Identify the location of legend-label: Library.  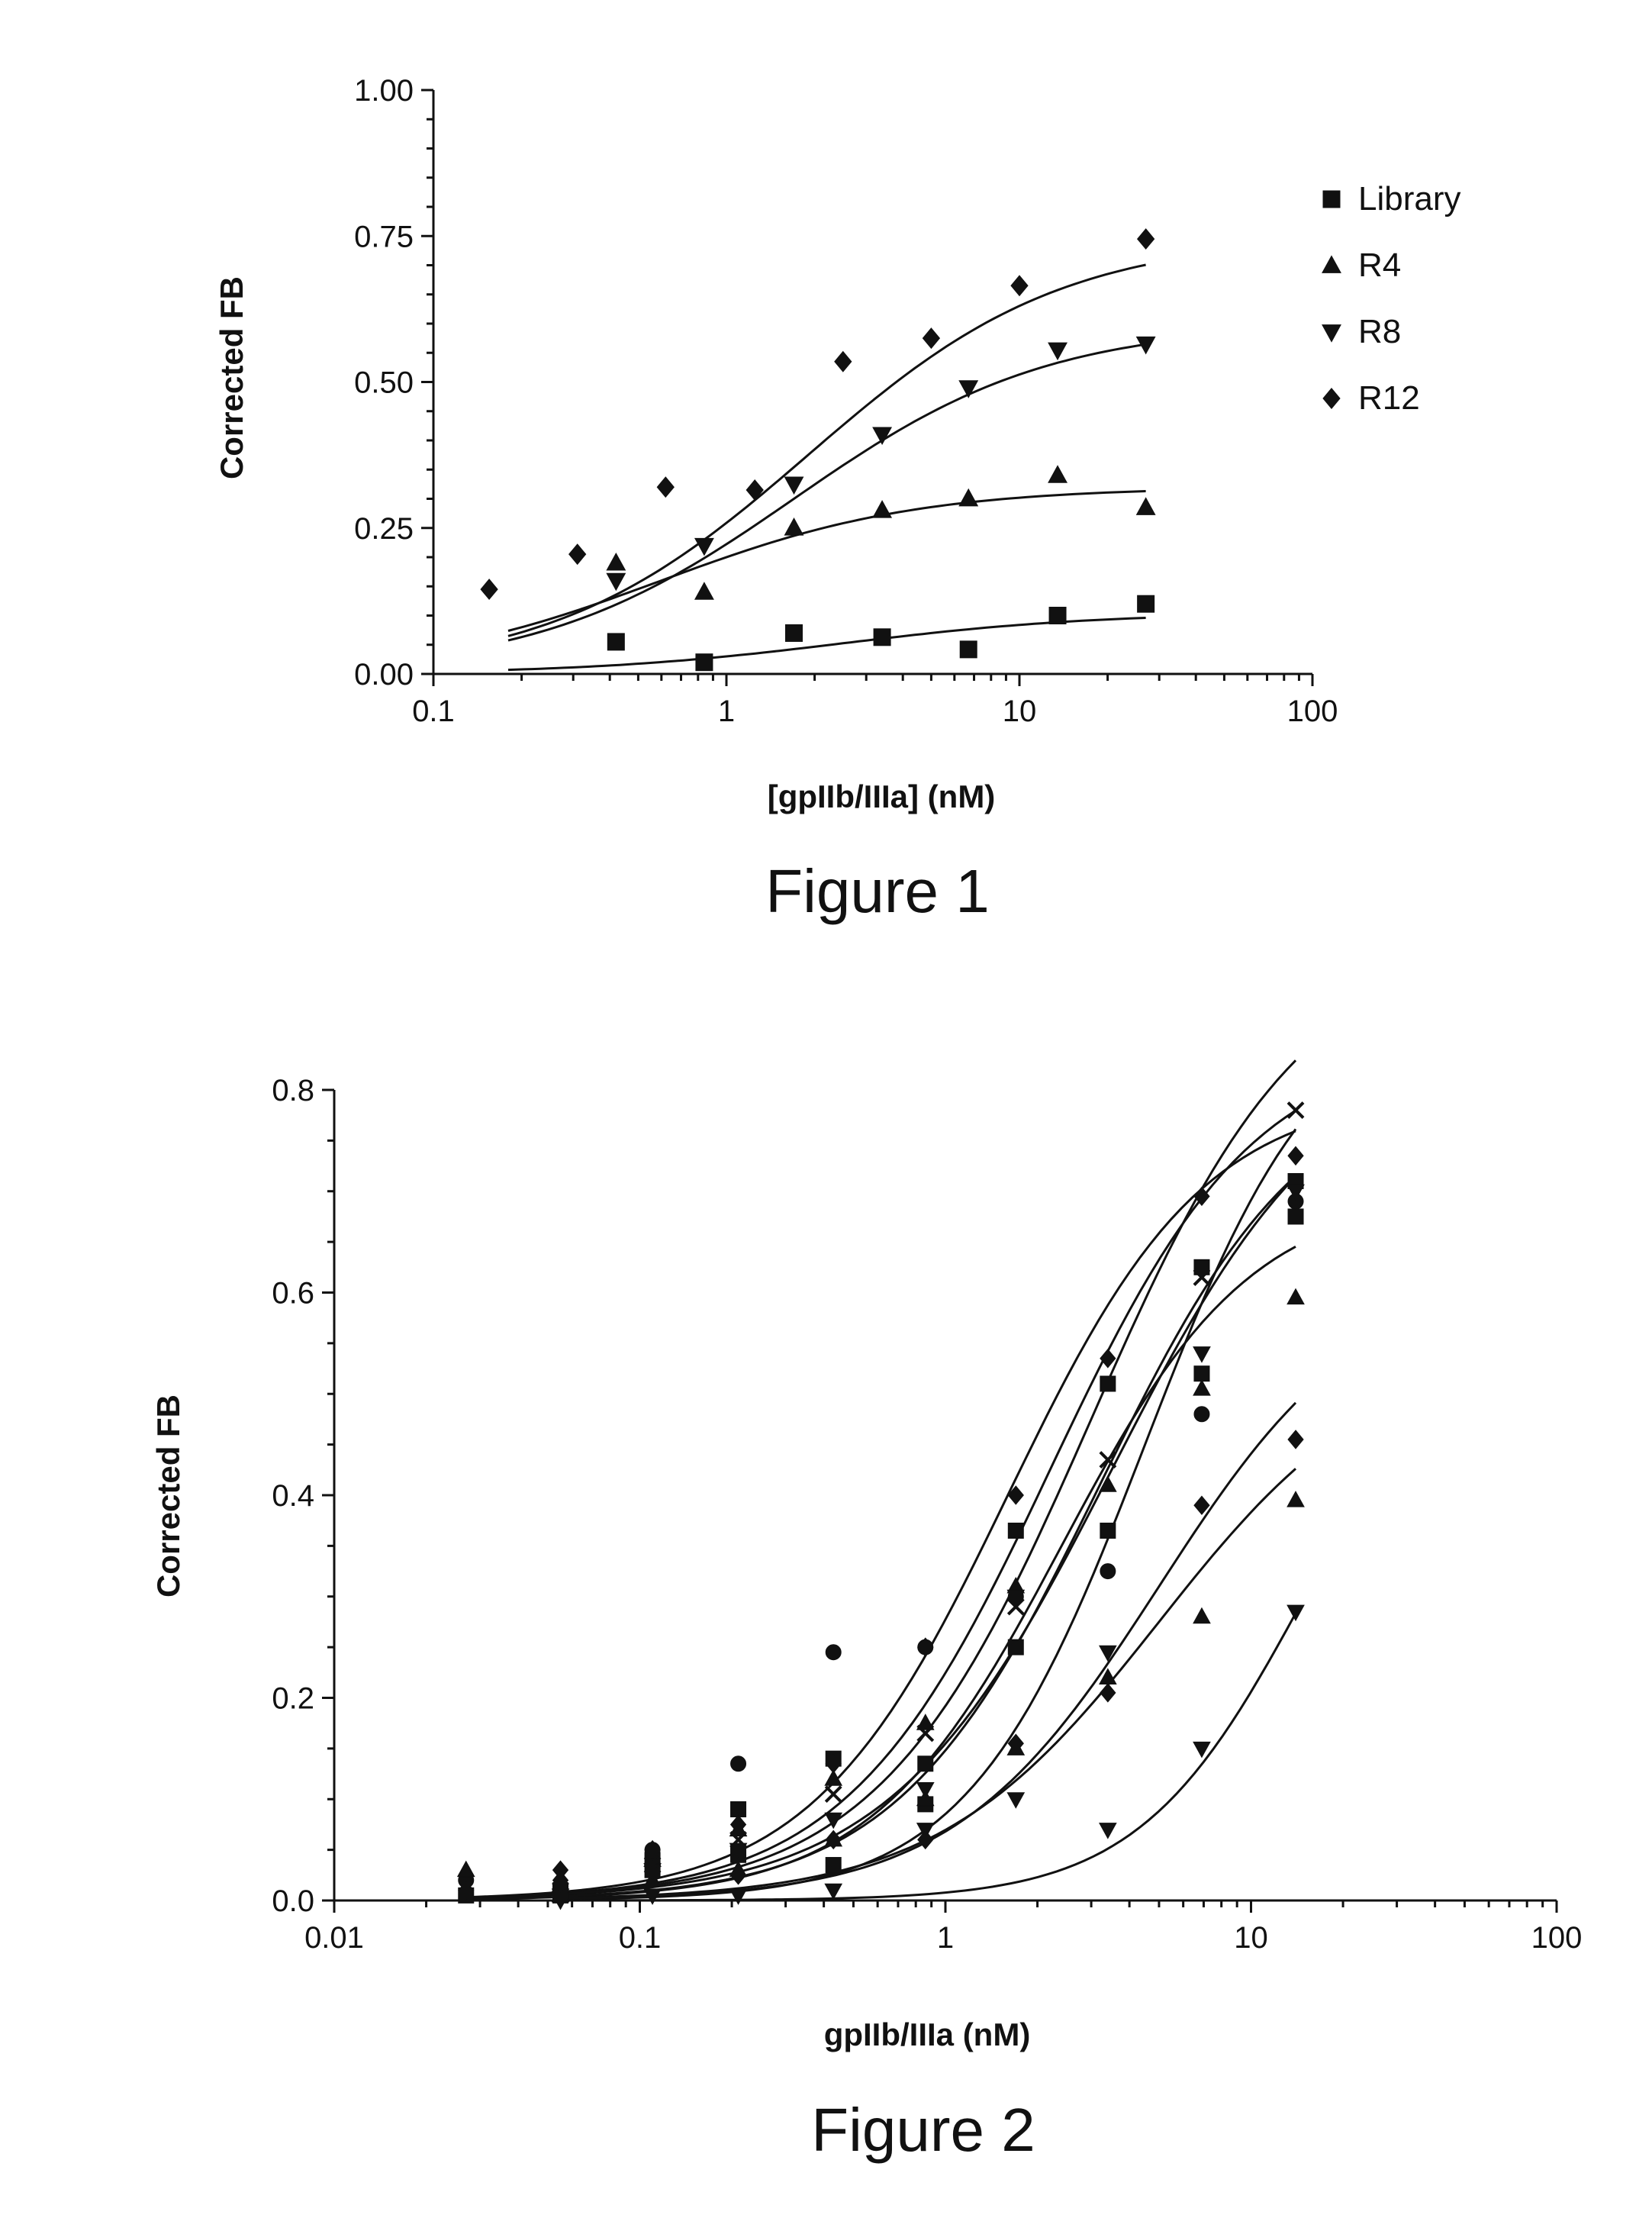
(1409, 199).